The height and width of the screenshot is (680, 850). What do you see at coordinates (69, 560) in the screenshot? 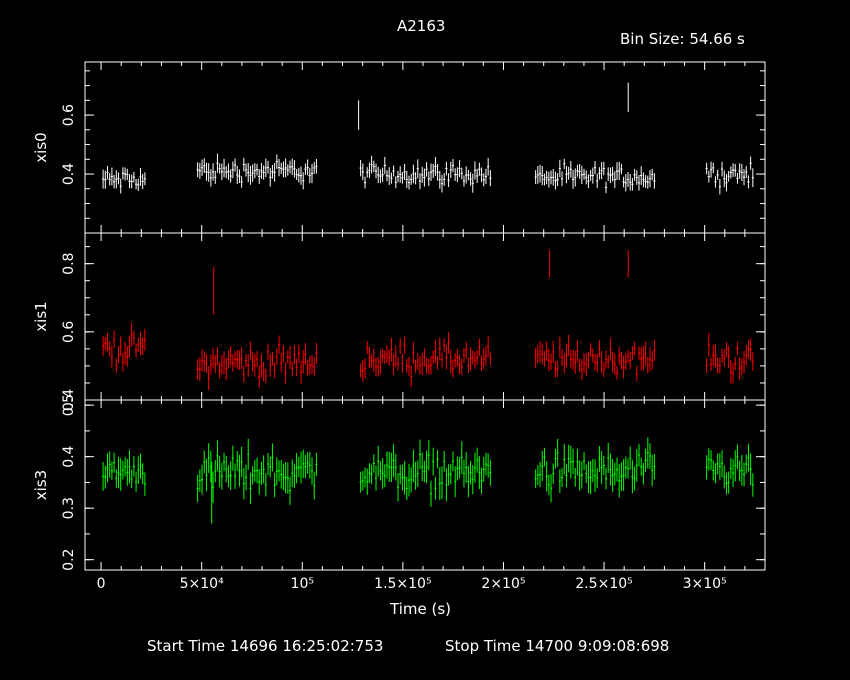
I see `xis3-ytick-label: 0.2` at bounding box center [69, 560].